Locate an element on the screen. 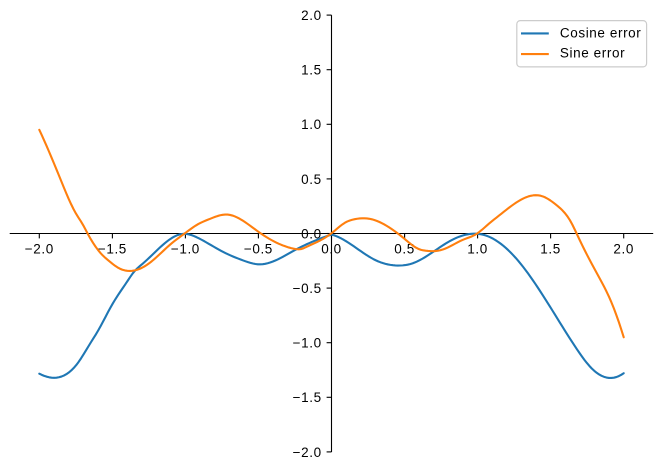  svg-text: Cosine error is located at coordinates (600, 32).